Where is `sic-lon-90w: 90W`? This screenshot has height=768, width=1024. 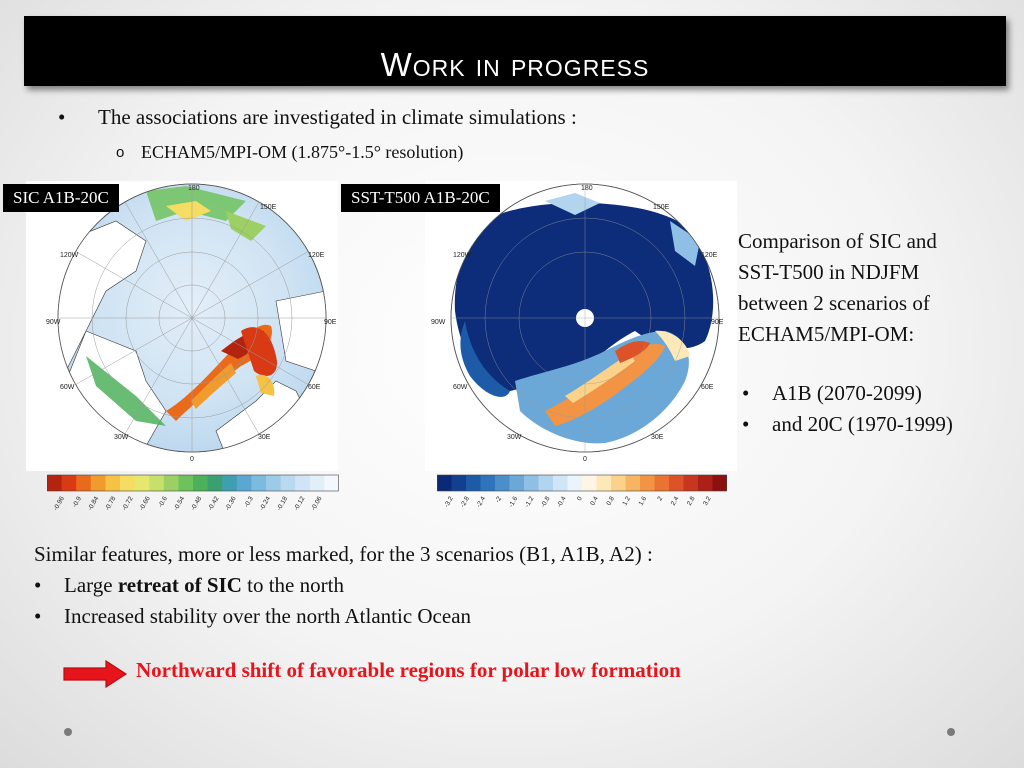
sic-lon-90w: 90W is located at coordinates (53, 322).